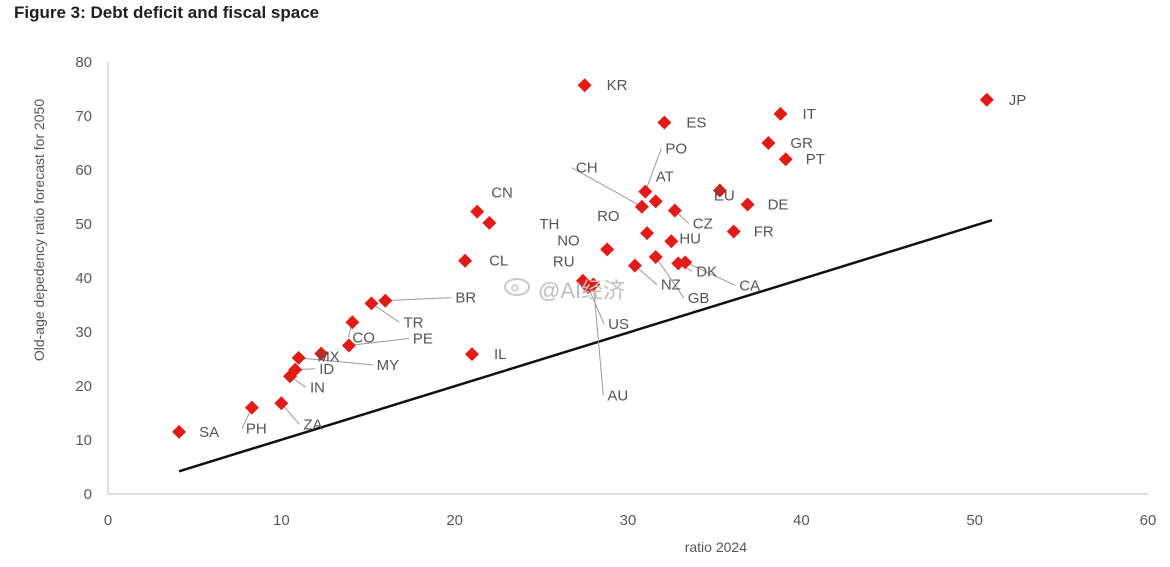 Image resolution: width=1170 pixels, height=567 pixels. What do you see at coordinates (413, 322) in the screenshot?
I see `point-label-tr: TR` at bounding box center [413, 322].